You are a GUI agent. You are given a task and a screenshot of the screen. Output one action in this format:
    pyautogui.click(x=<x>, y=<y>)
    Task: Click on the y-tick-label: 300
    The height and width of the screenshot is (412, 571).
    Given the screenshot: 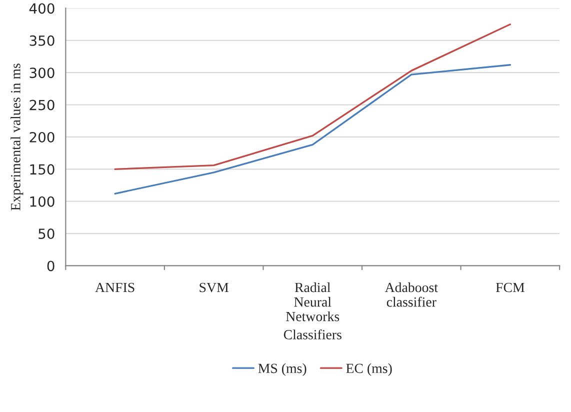 What is the action you would take?
    pyautogui.click(x=42, y=73)
    